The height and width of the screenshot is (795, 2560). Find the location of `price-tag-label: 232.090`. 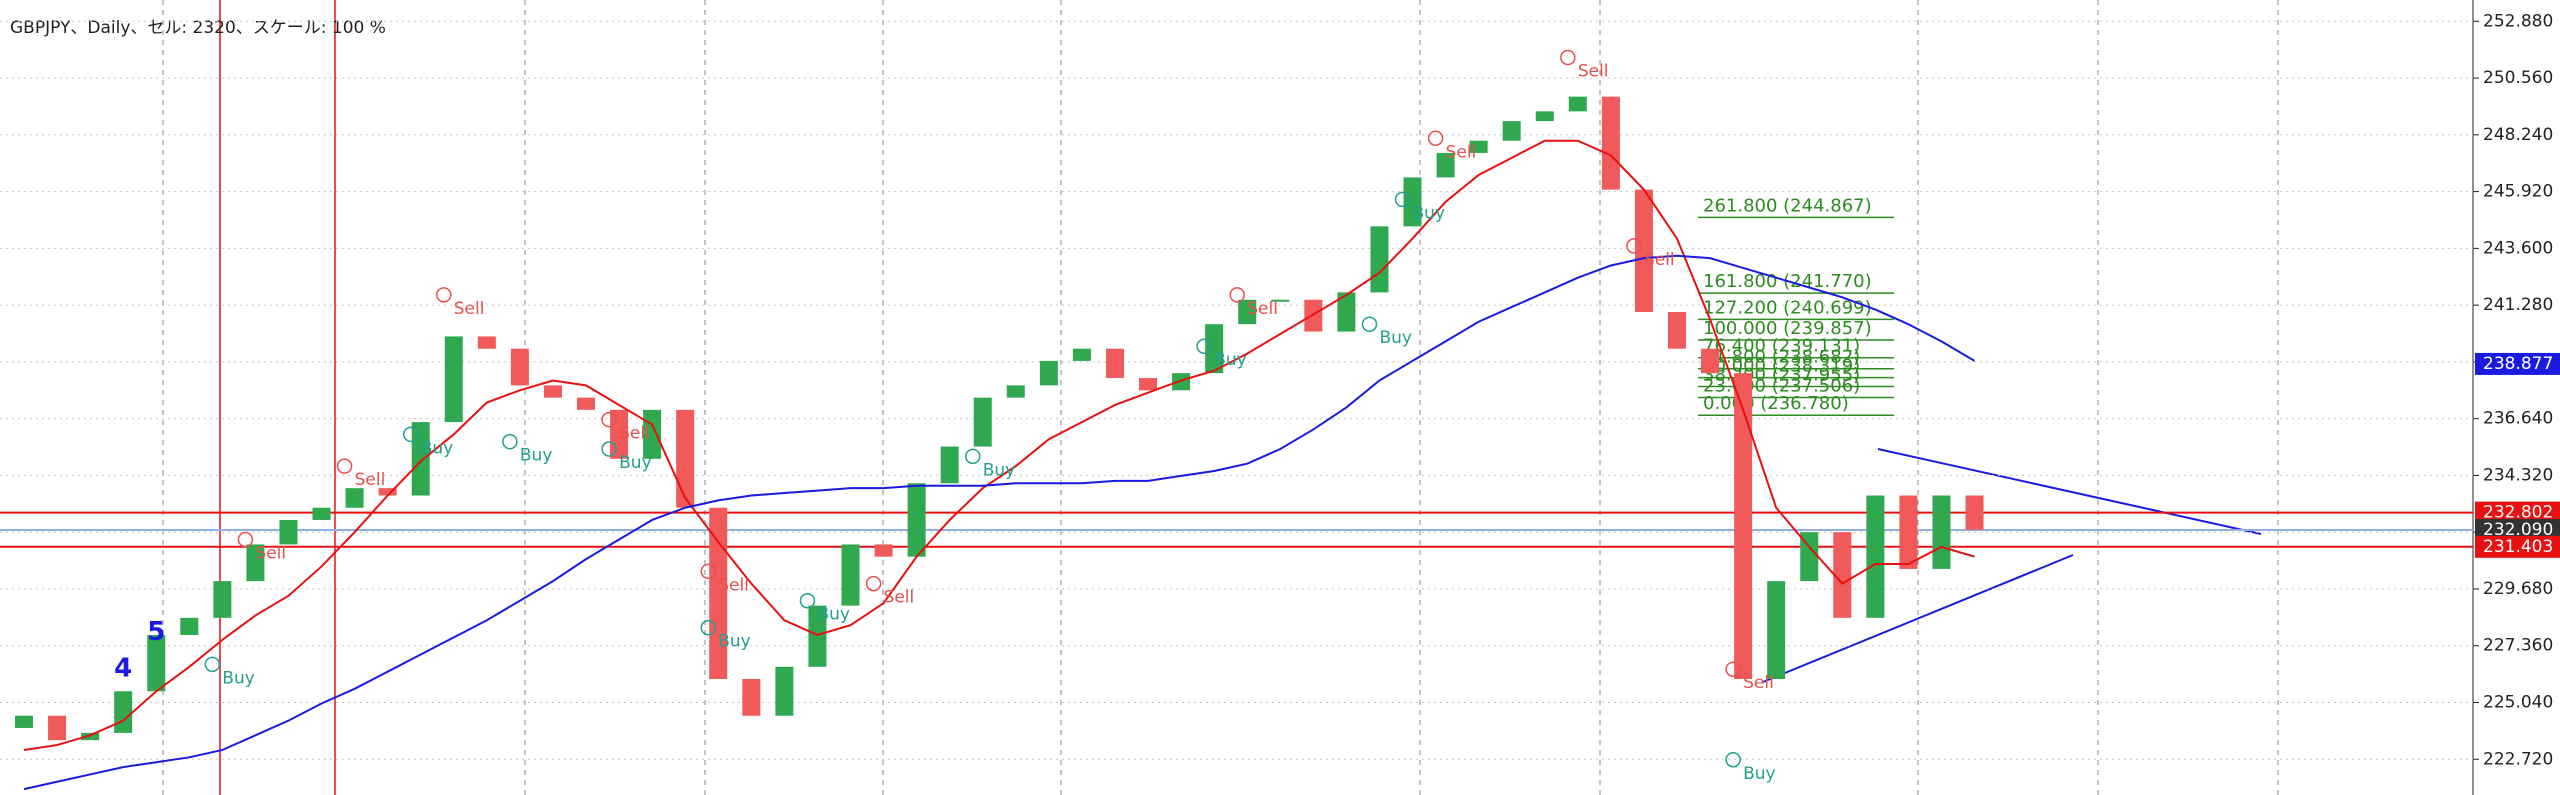

price-tag-label: 232.090 is located at coordinates (2518, 530).